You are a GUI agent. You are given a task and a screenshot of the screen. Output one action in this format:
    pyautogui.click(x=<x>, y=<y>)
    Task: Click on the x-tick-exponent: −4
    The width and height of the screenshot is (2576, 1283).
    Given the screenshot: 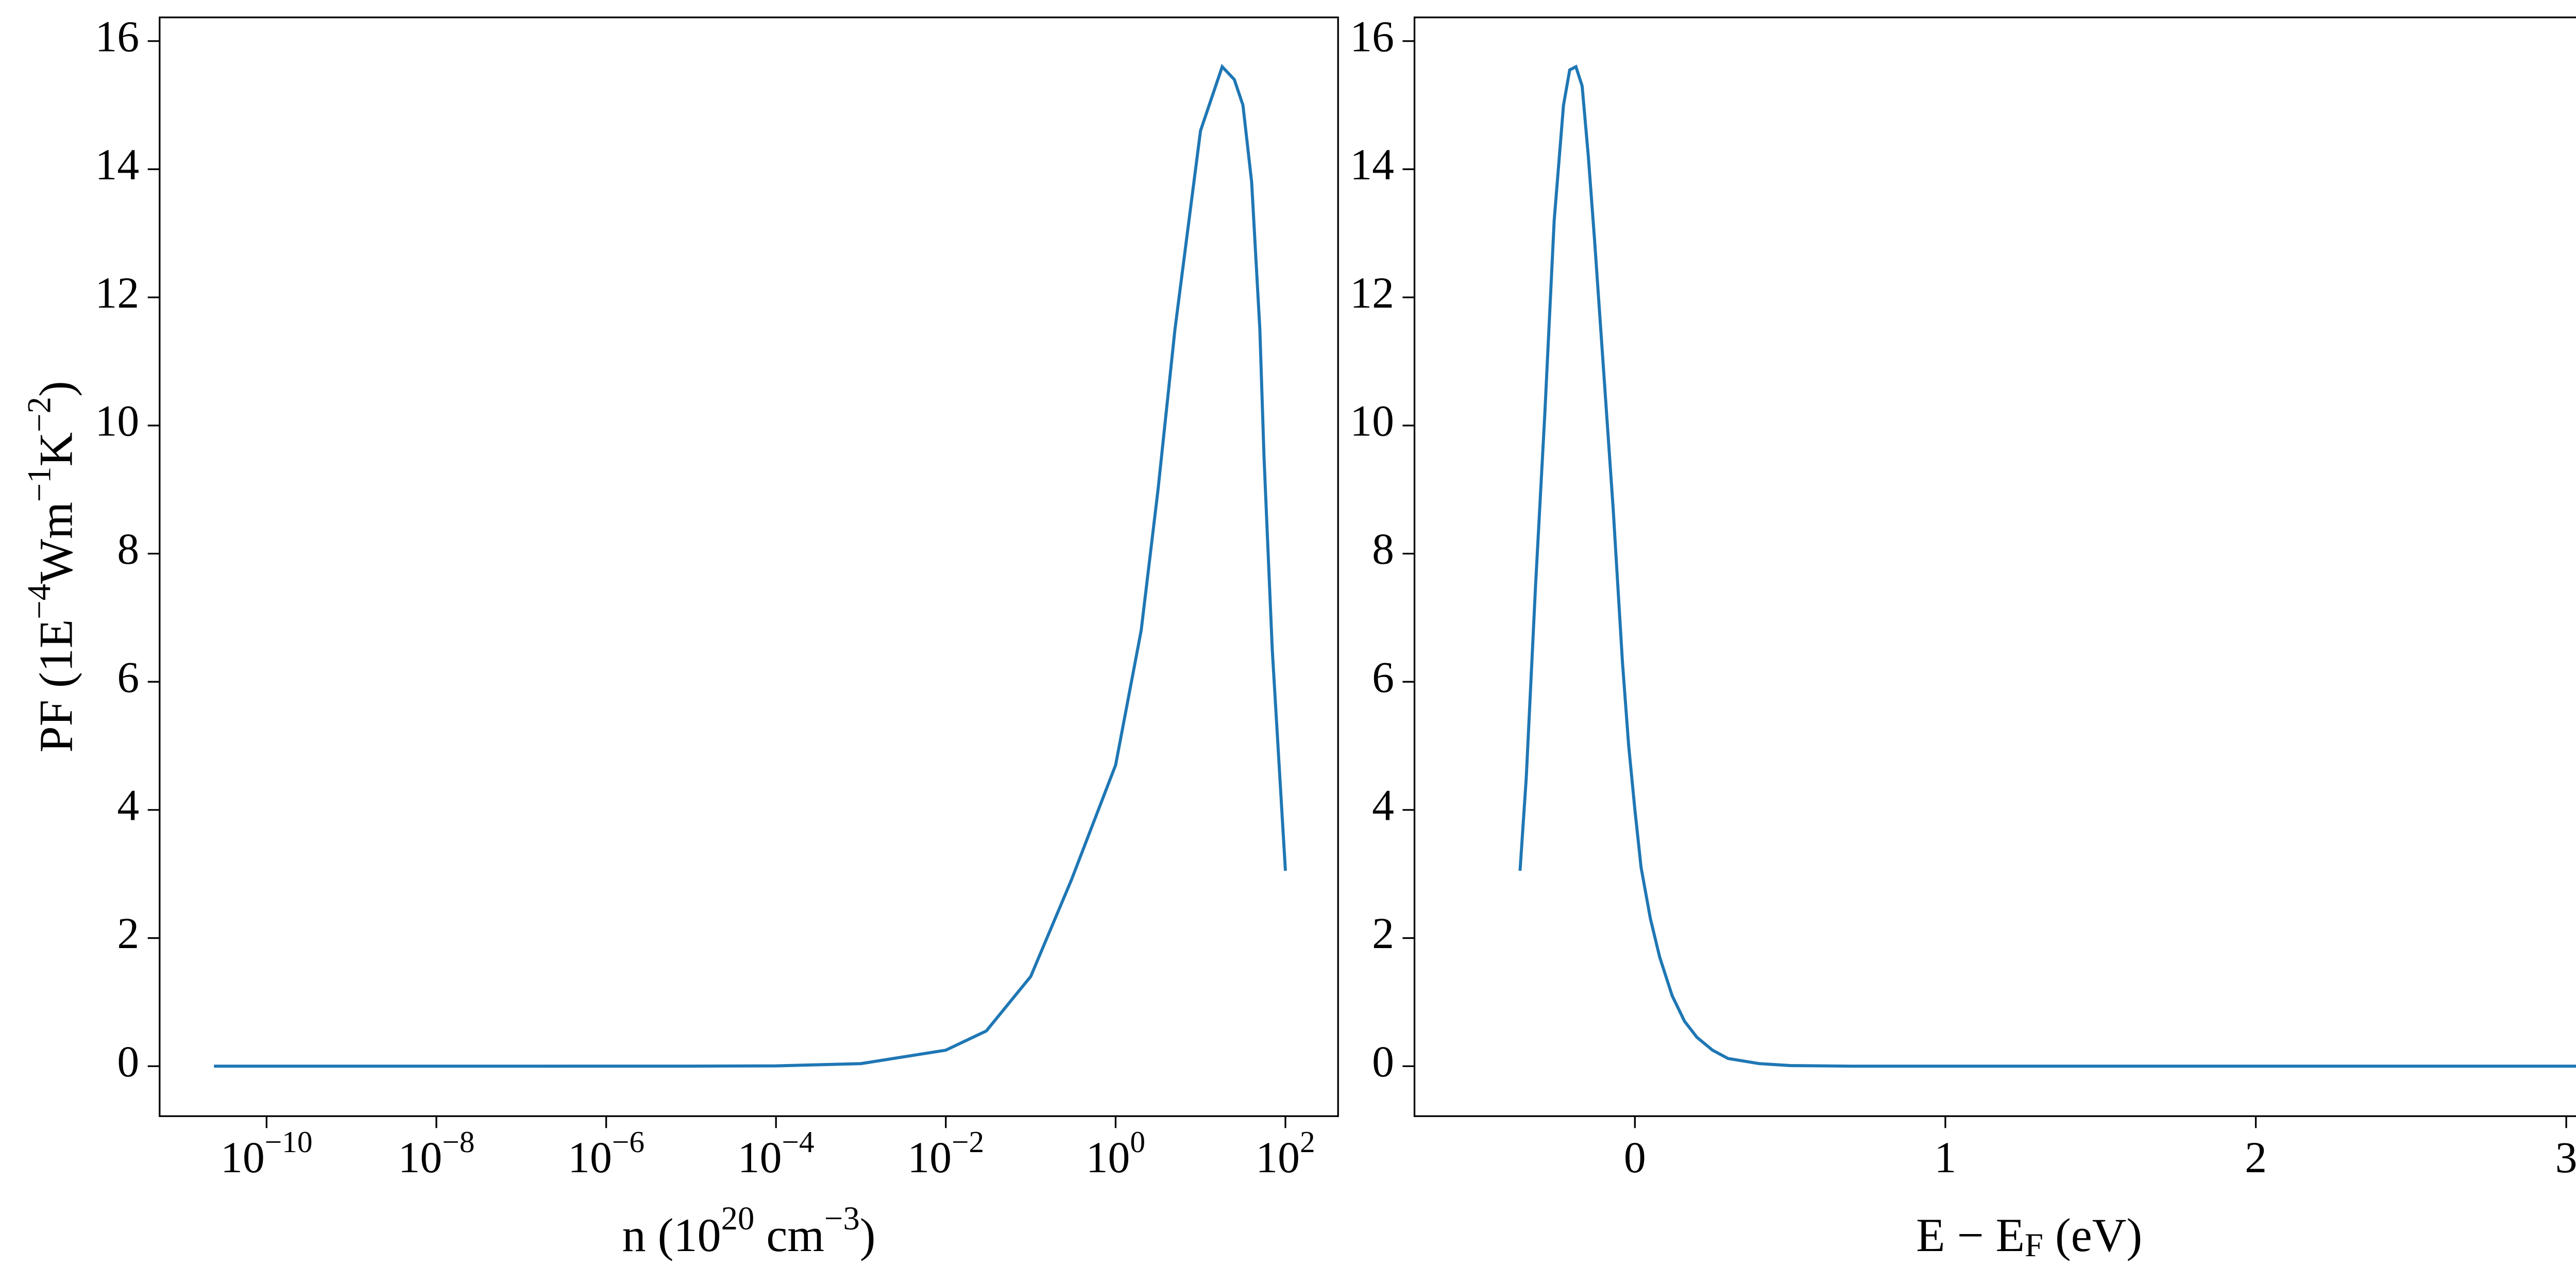 What is the action you would take?
    pyautogui.click(x=798, y=1142)
    